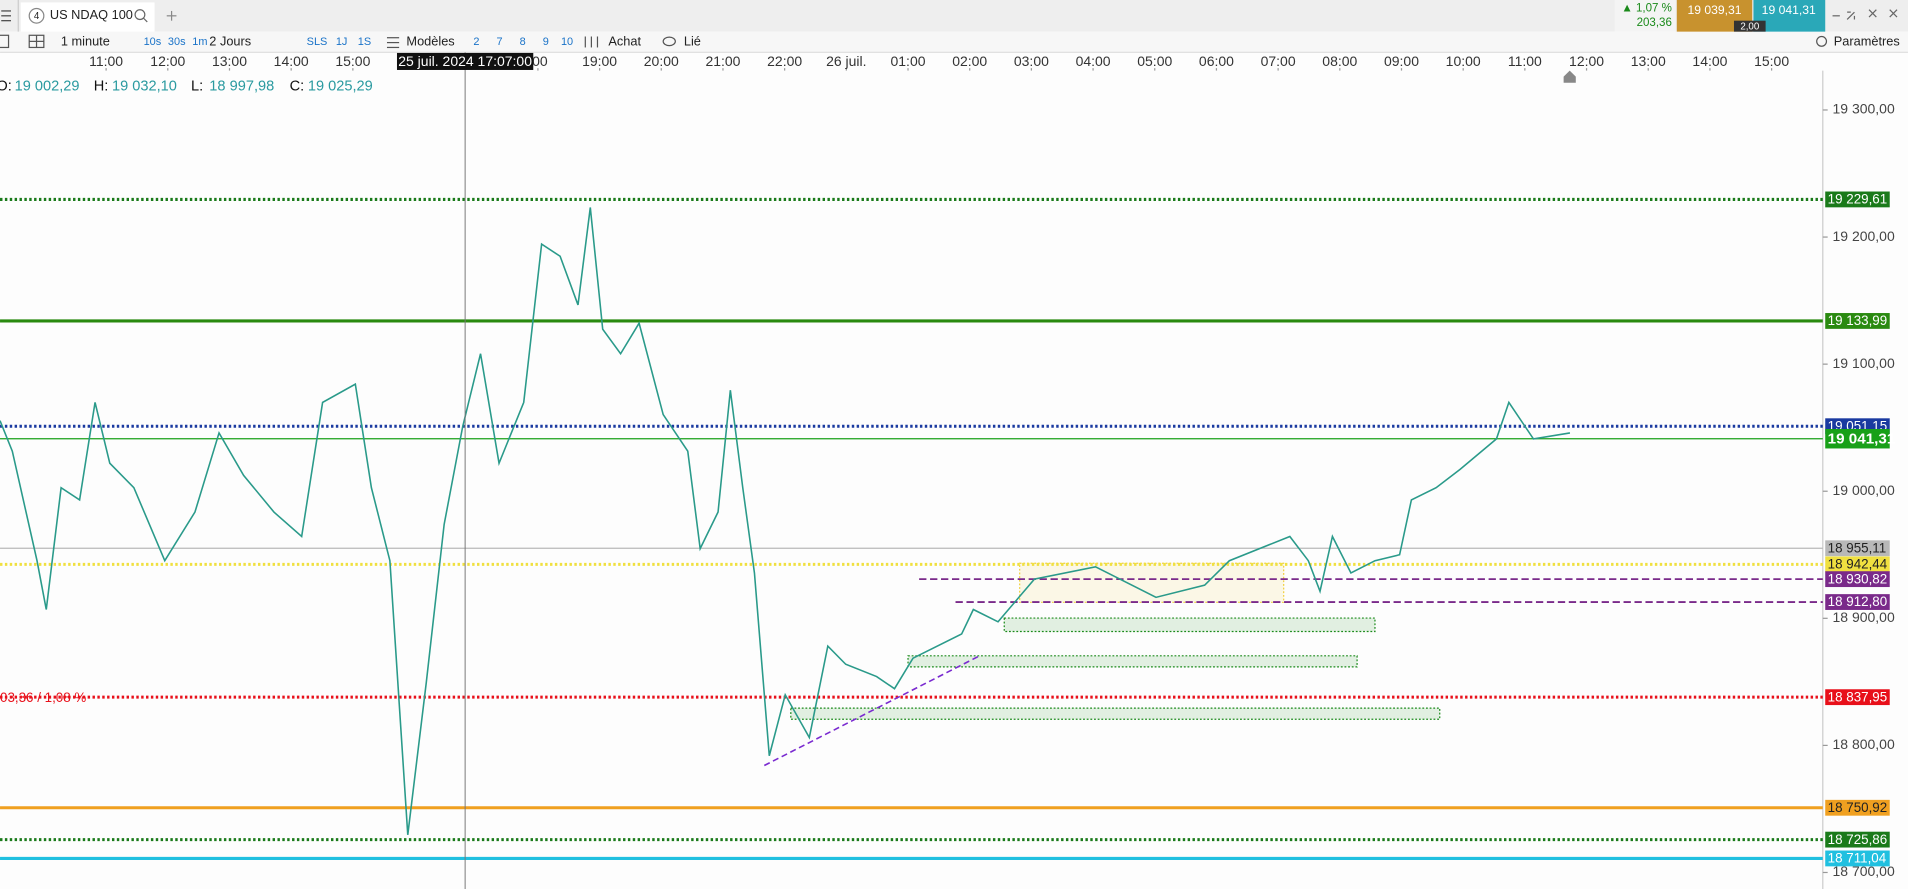 This screenshot has width=1908, height=889. I want to click on period-button: 1S, so click(364, 42).